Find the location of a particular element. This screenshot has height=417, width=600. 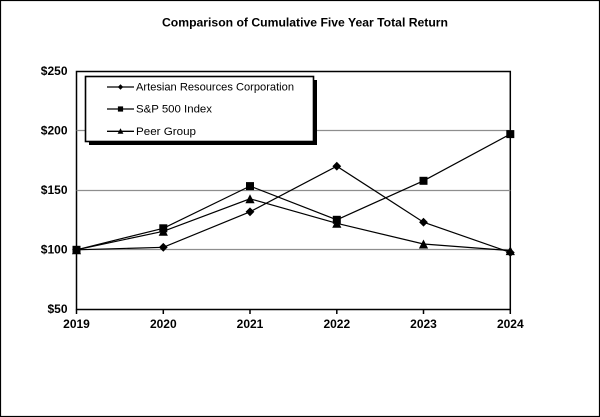

svg-text: $50 is located at coordinates (57, 309).